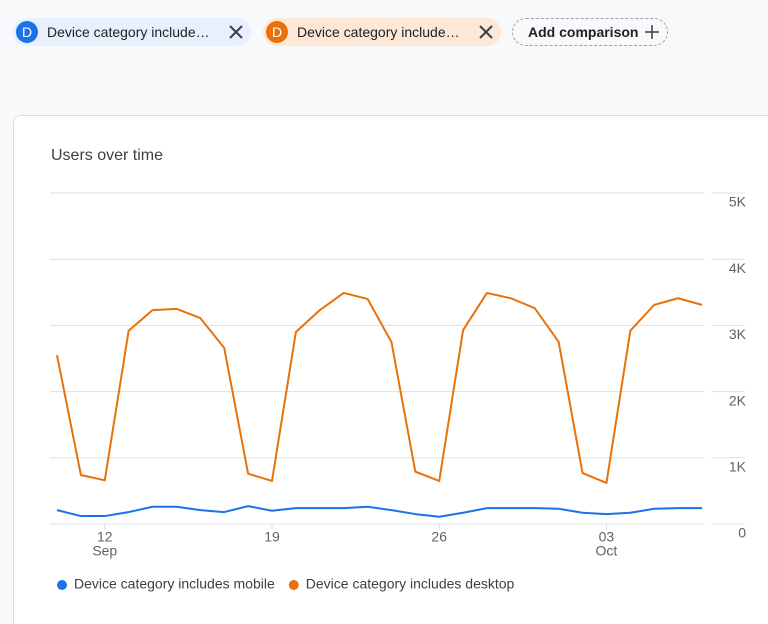 Image resolution: width=768 pixels, height=624 pixels. What do you see at coordinates (105, 537) in the screenshot?
I see `x-tick-label: 12` at bounding box center [105, 537].